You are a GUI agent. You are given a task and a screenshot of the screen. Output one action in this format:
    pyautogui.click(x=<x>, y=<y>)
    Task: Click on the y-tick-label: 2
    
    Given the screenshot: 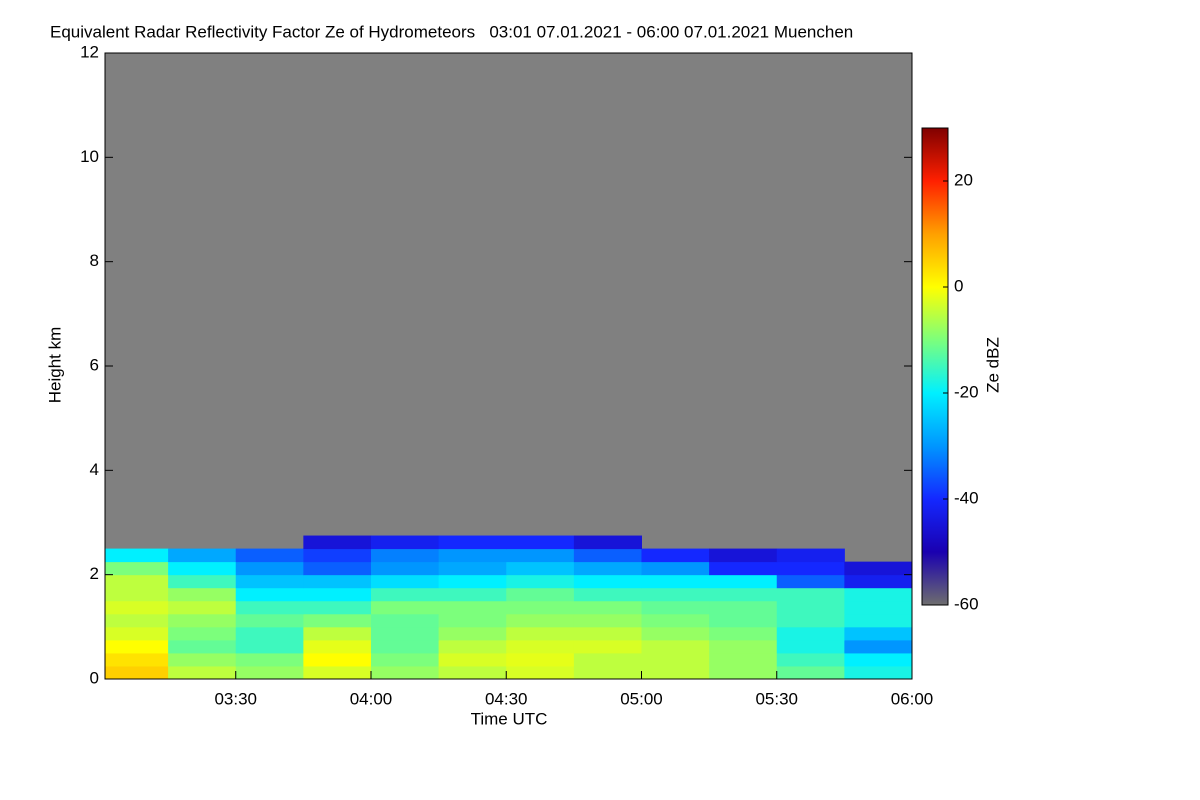 What is the action you would take?
    pyautogui.click(x=94, y=573)
    